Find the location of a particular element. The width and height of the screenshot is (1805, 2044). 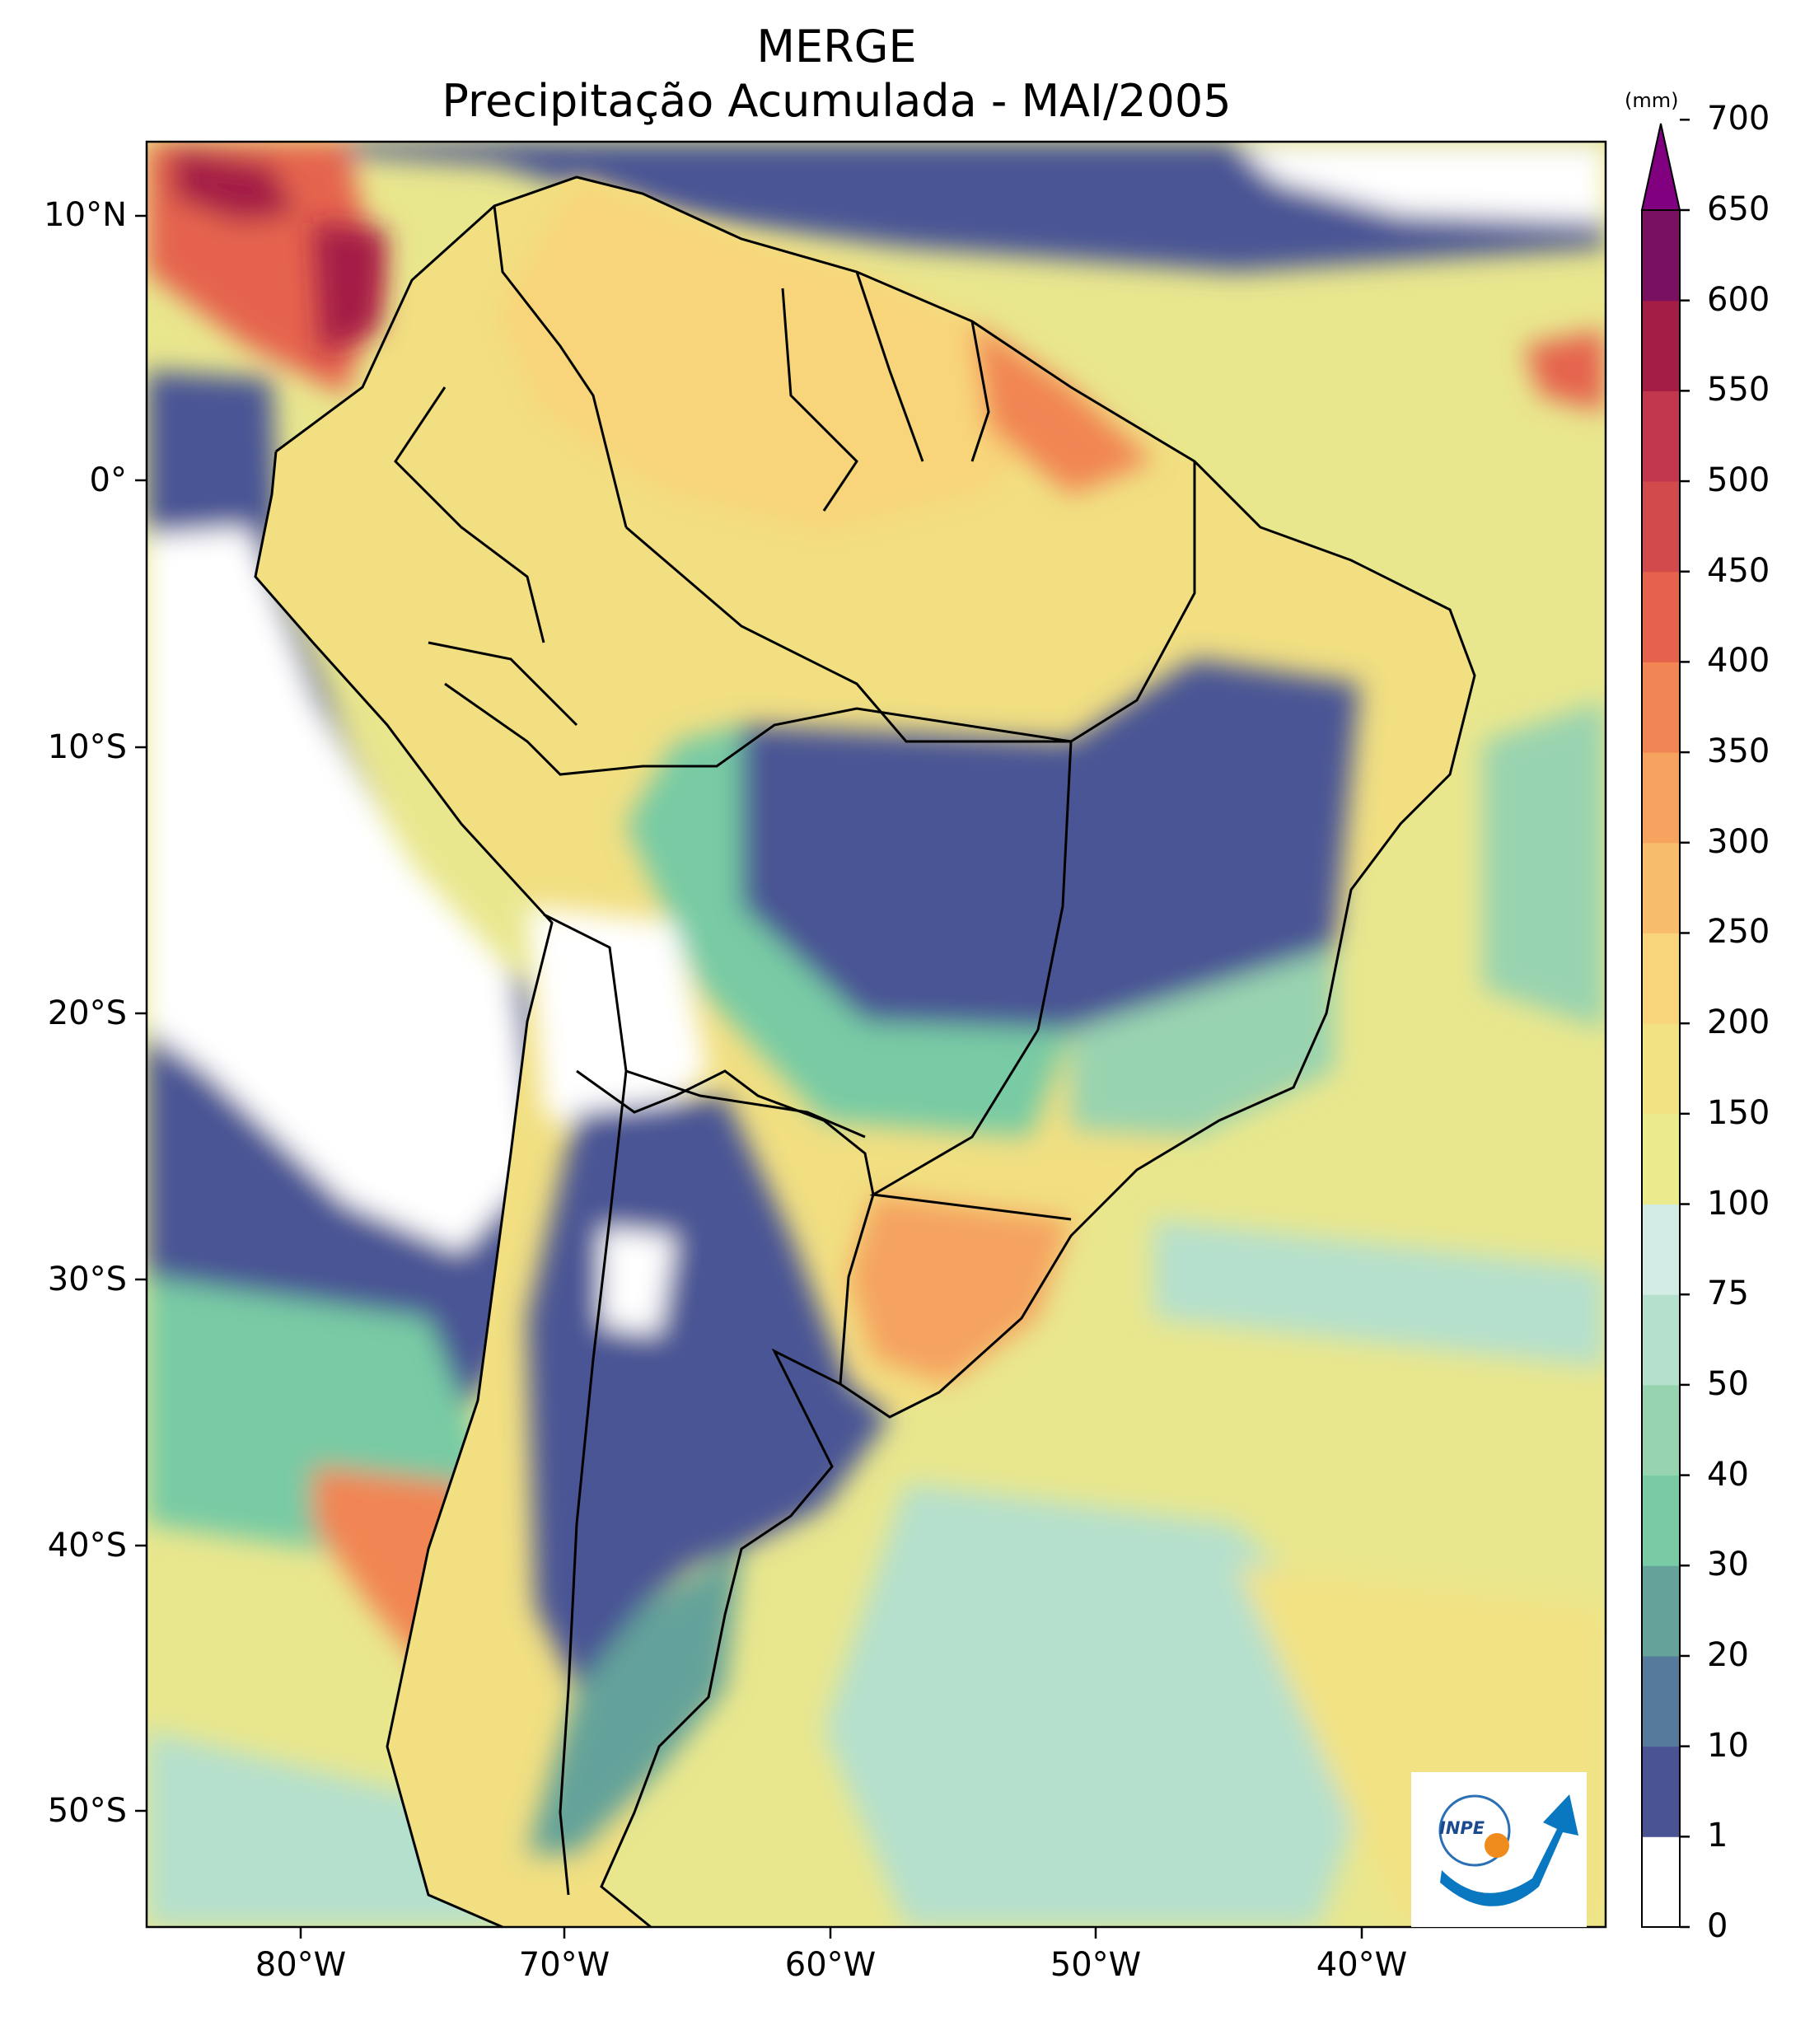

chart-subtitle: Precipitação Acumulada - MAI/2005 is located at coordinates (837, 101).